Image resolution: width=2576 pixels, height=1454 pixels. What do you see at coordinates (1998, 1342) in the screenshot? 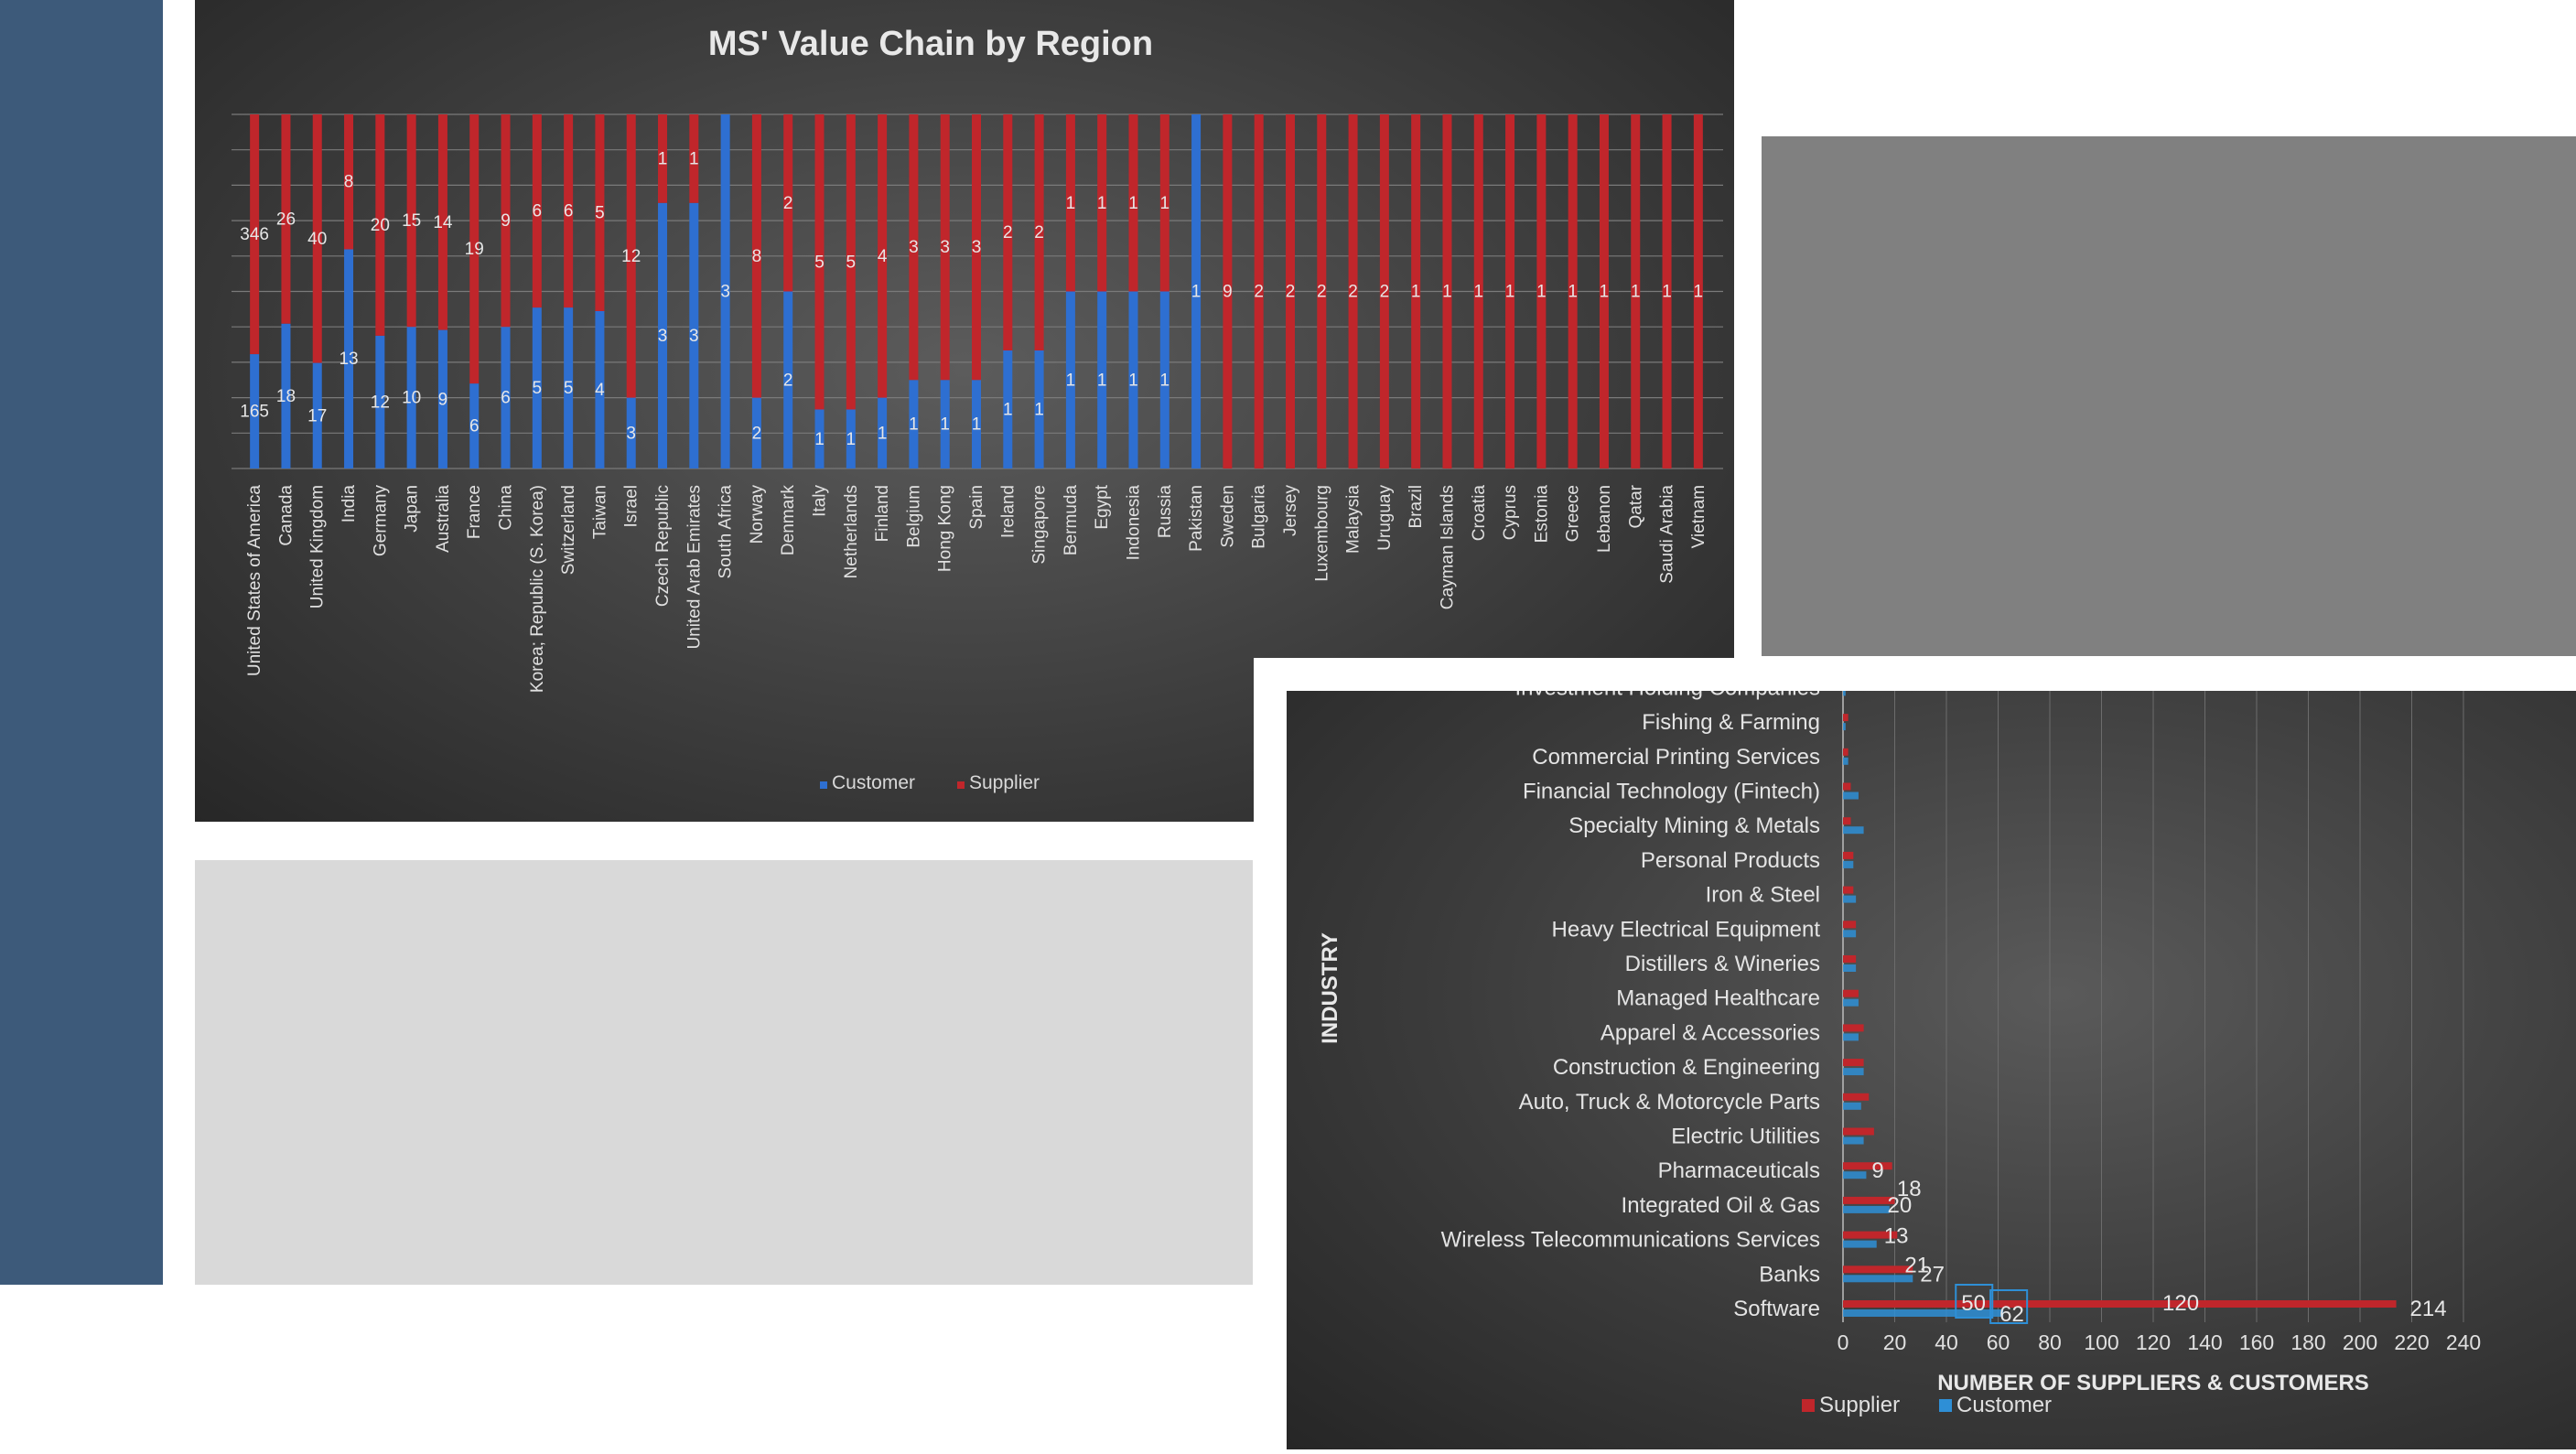
I see `x-tick-label: 60` at bounding box center [1998, 1342].